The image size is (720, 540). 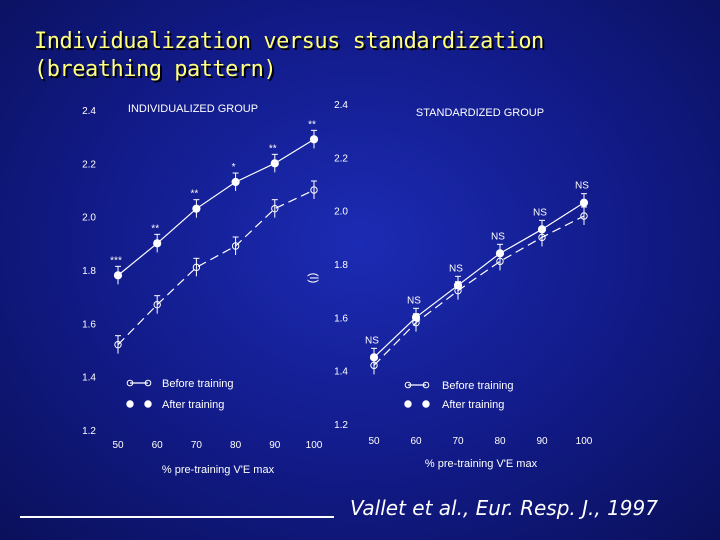 What do you see at coordinates (193, 109) in the screenshot?
I see `chart-title: INDIVIDUALIZED GROUP` at bounding box center [193, 109].